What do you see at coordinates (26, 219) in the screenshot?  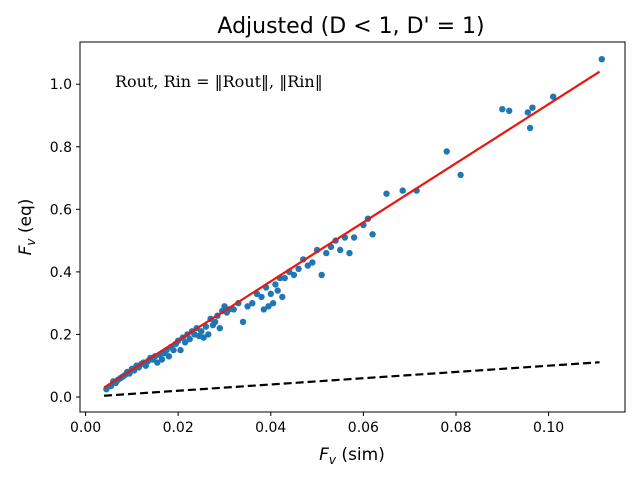 I see `y-axis-title-rest: (eq)` at bounding box center [26, 219].